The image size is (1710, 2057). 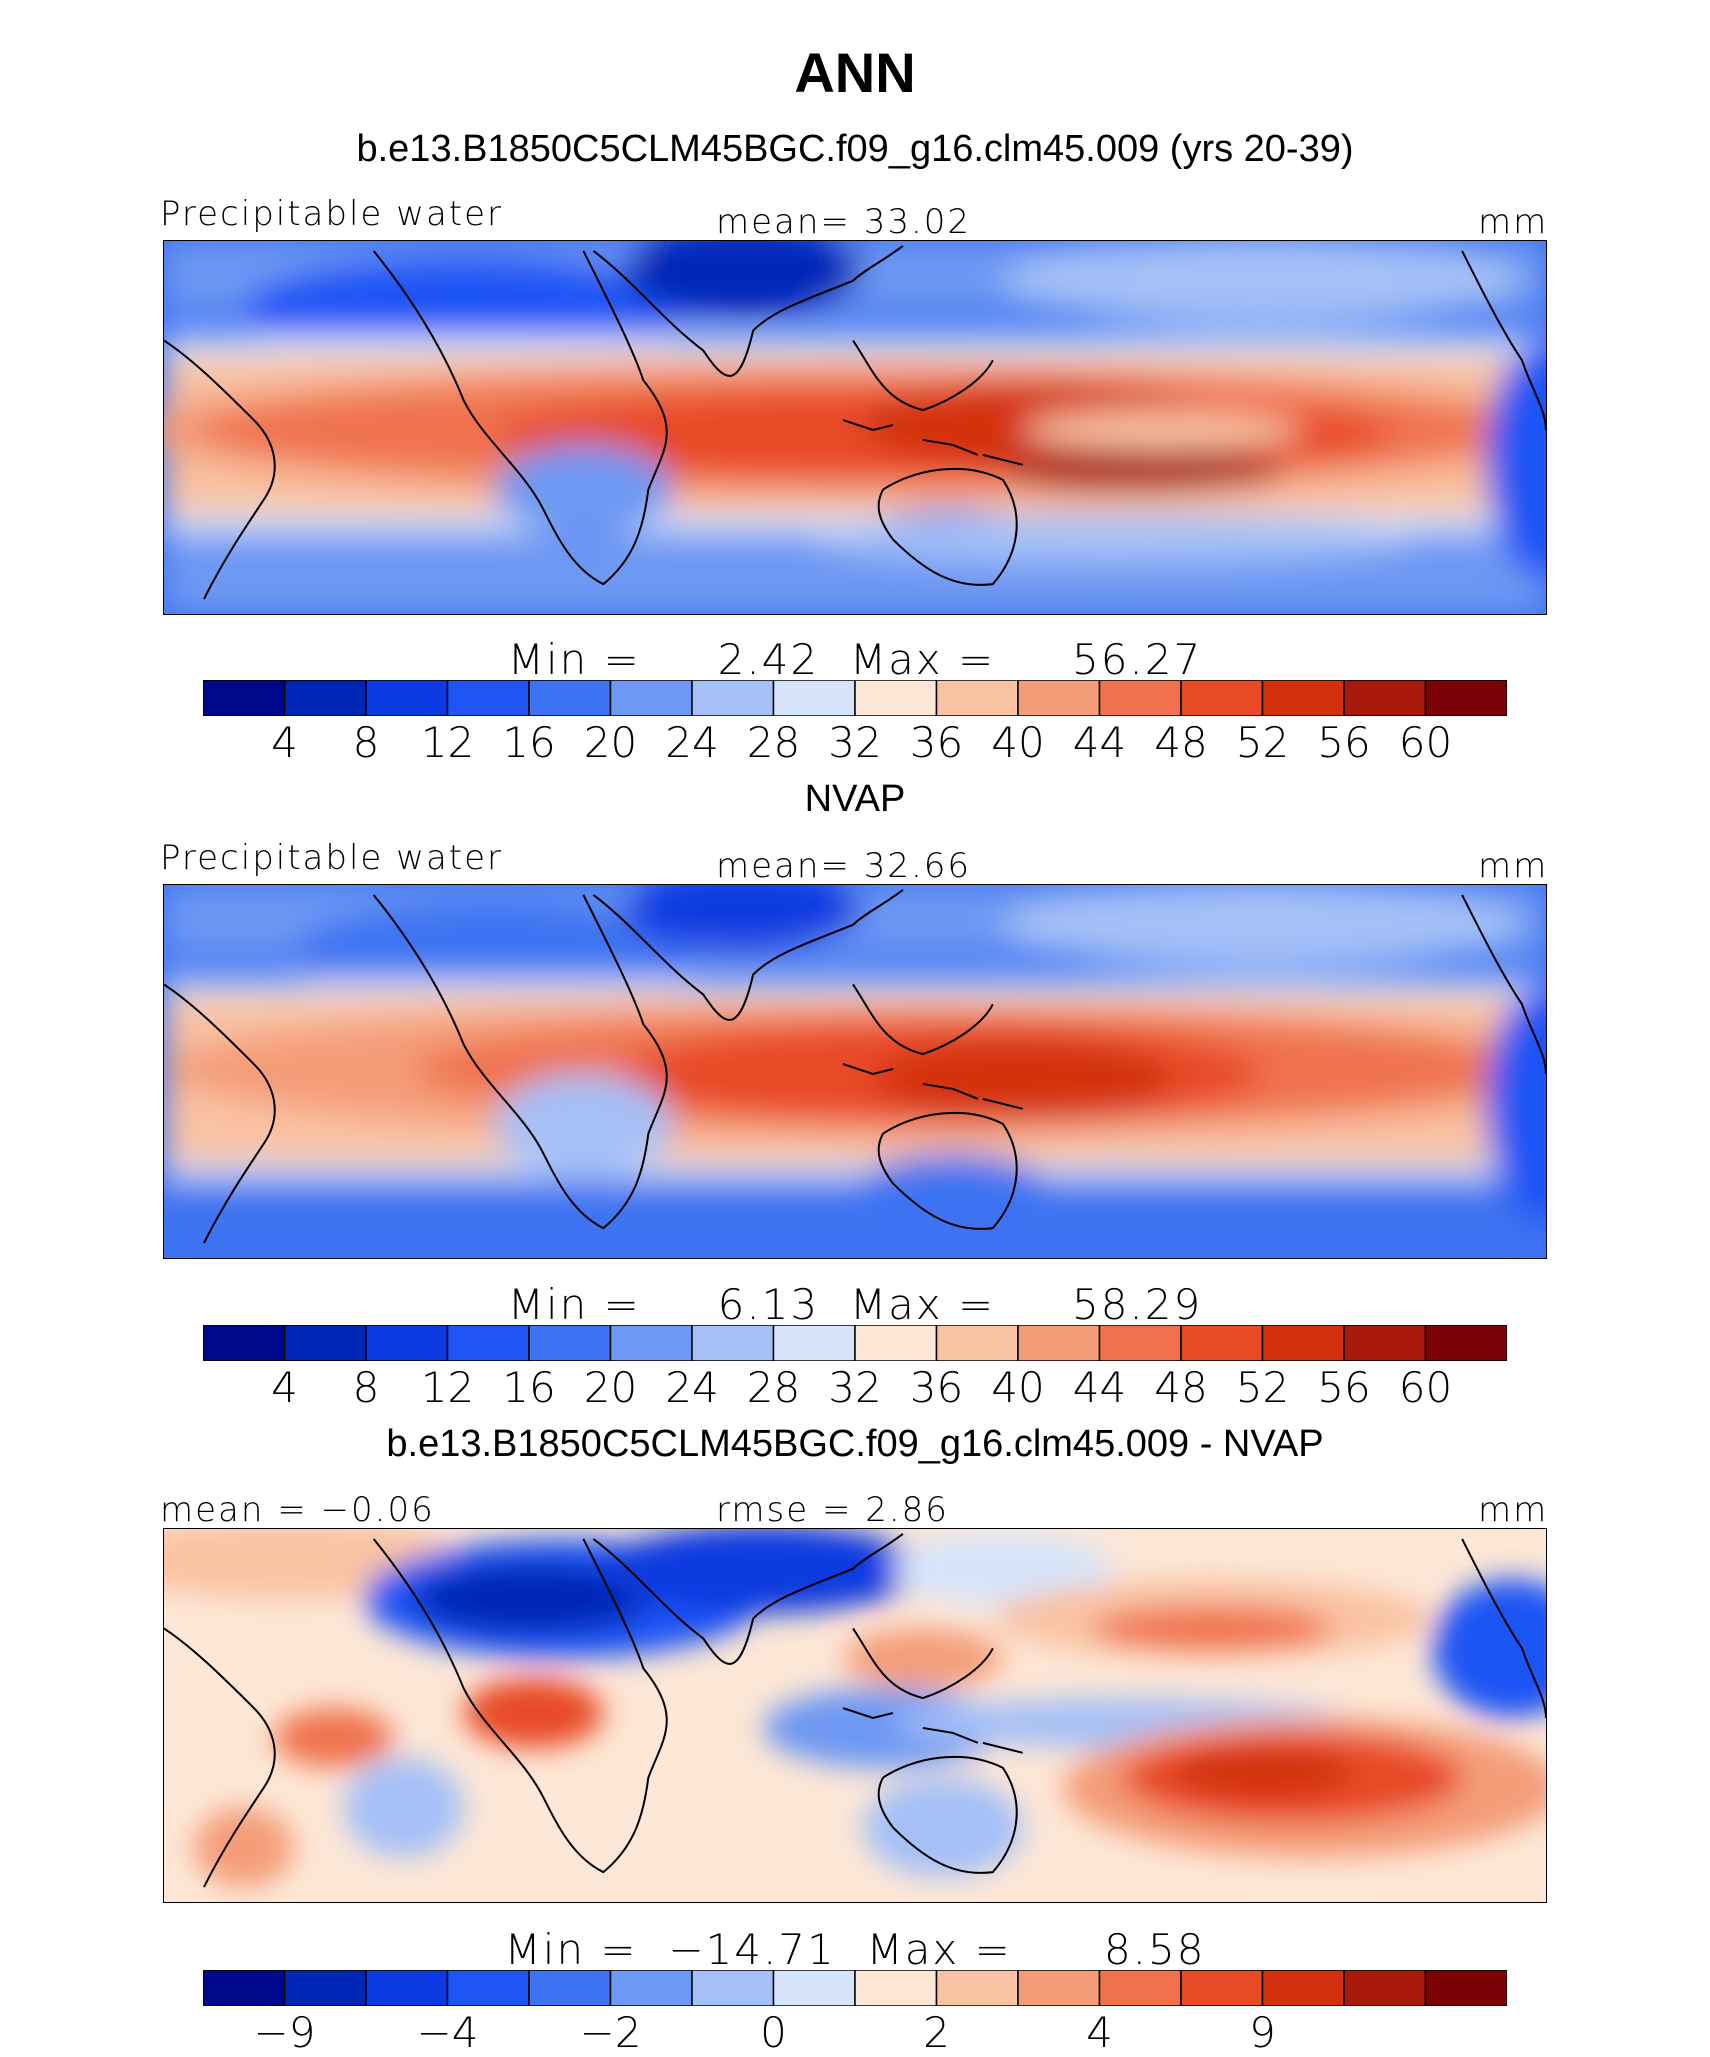 What do you see at coordinates (1137, 1304) in the screenshot?
I see `panel-2-max-value: 58.29` at bounding box center [1137, 1304].